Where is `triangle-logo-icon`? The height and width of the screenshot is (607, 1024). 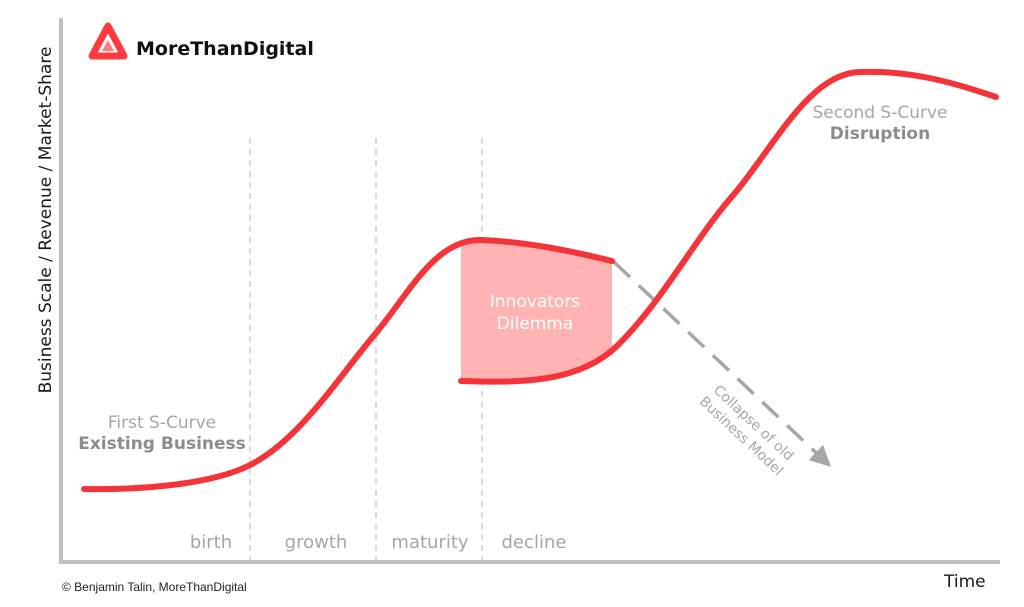
triangle-logo-icon is located at coordinates (108, 41).